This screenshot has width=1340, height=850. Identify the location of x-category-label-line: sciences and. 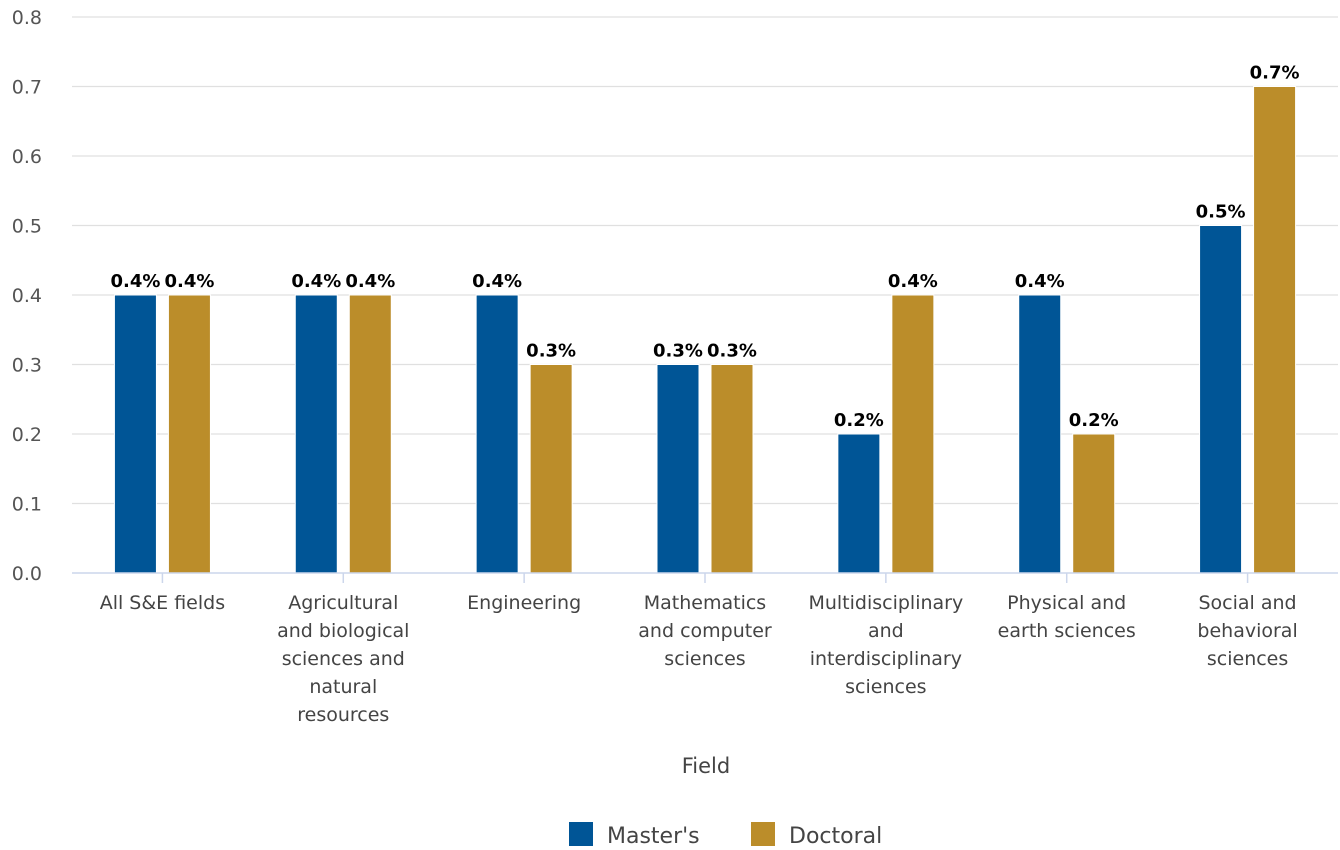
(343, 659).